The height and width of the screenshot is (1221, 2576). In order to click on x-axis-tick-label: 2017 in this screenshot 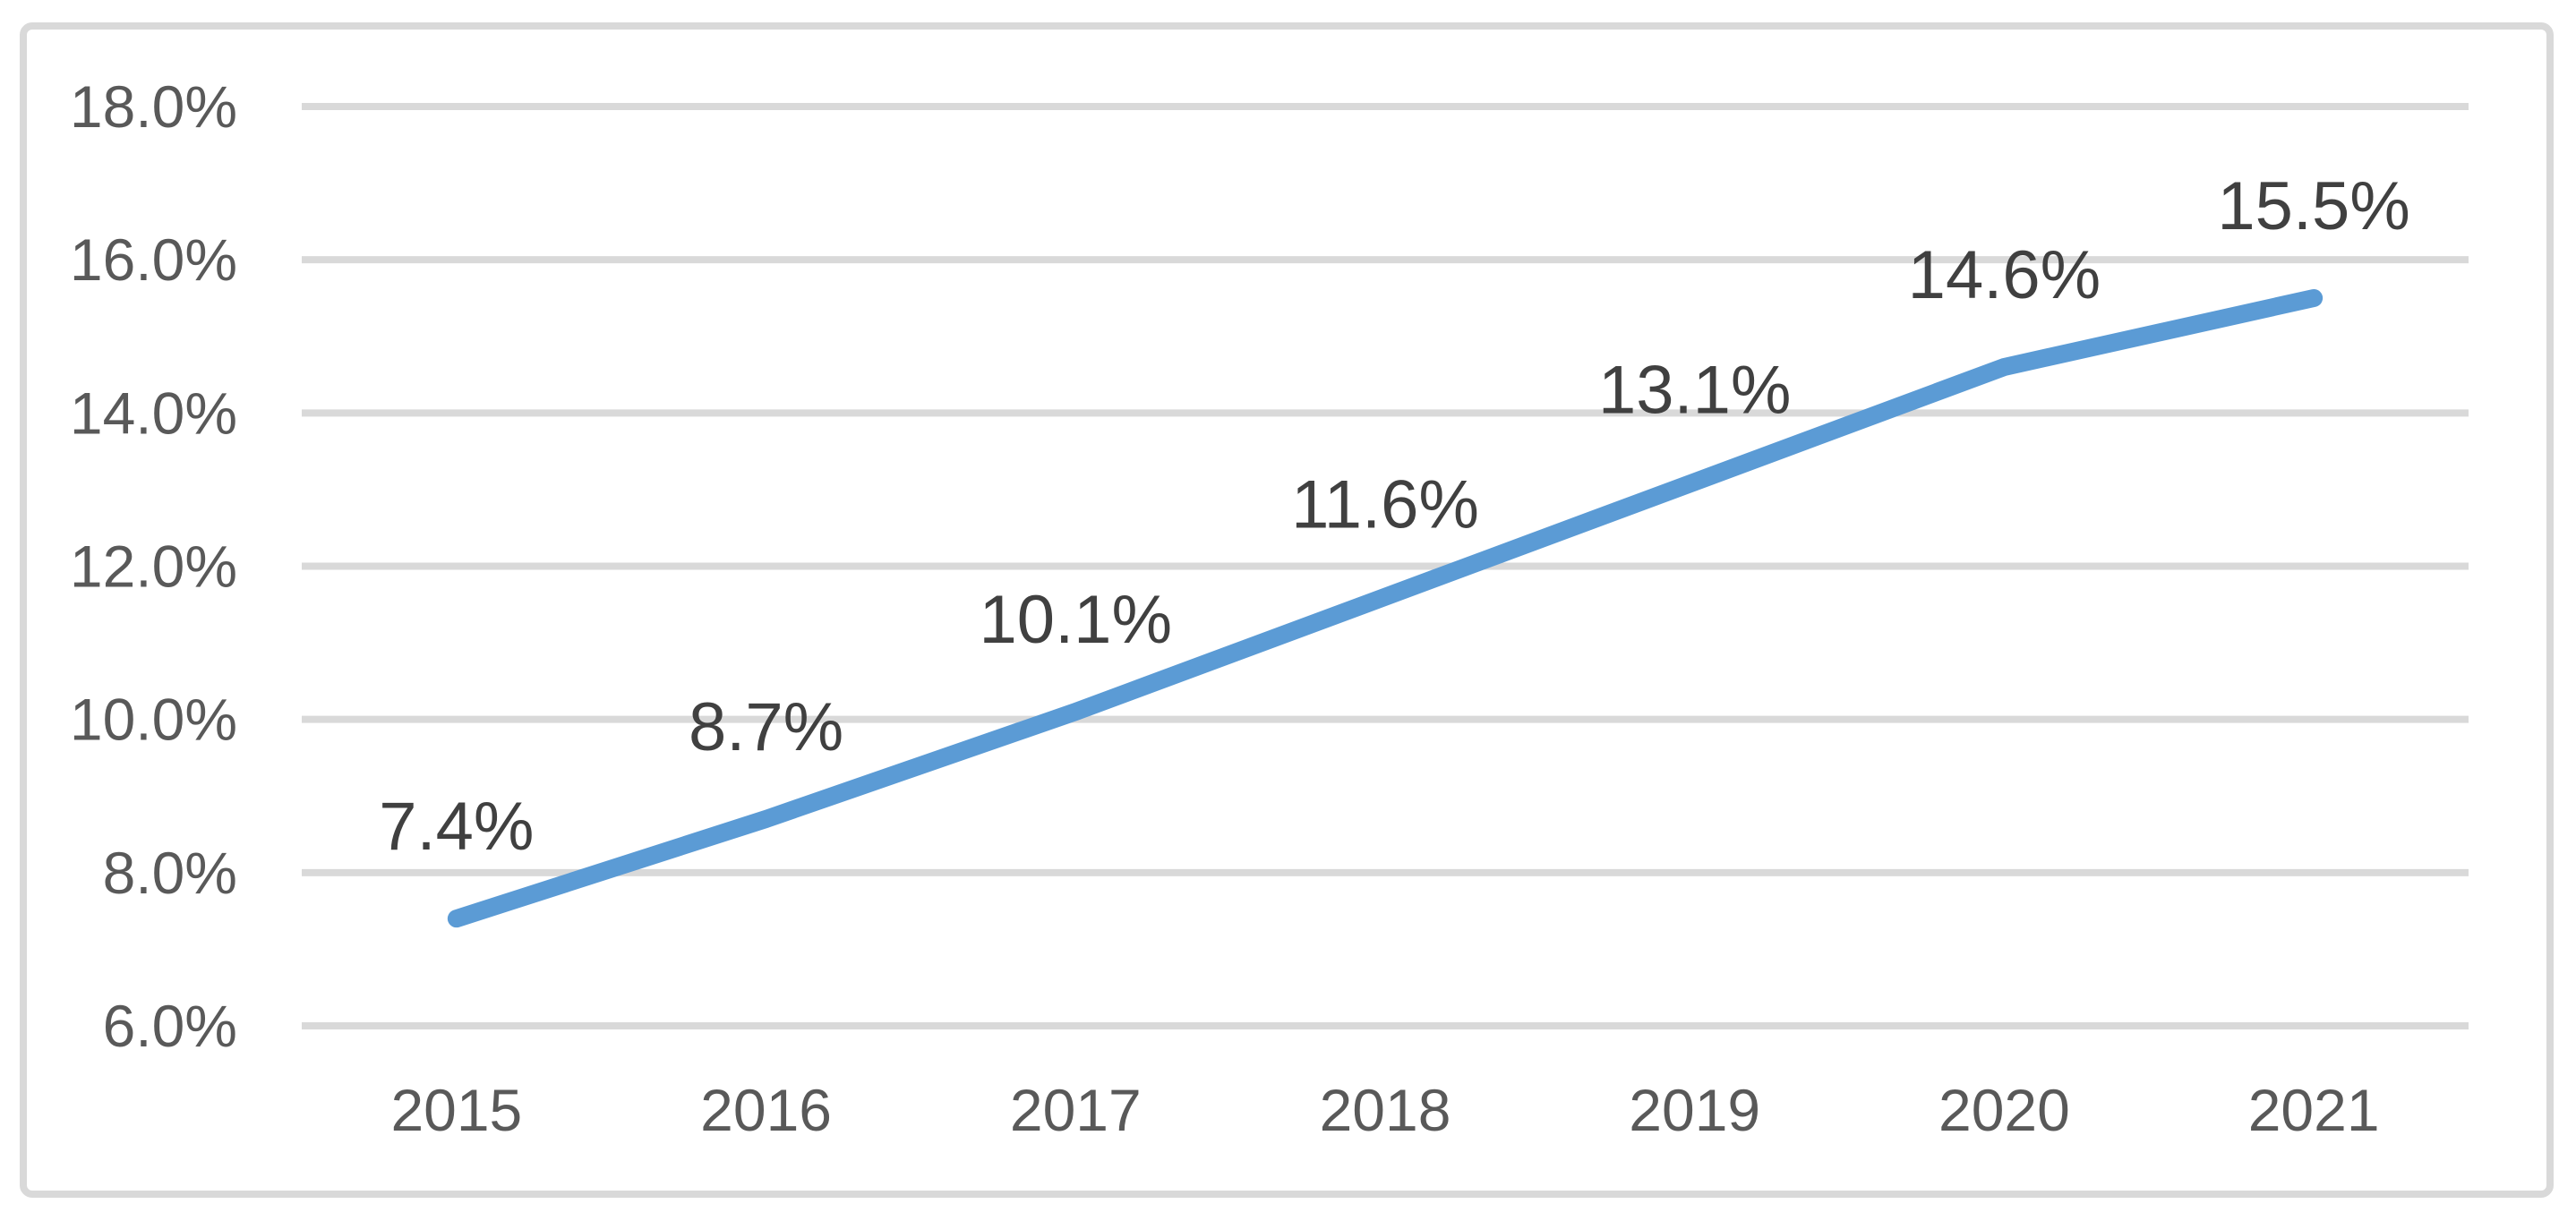, I will do `click(1076, 1110)`.